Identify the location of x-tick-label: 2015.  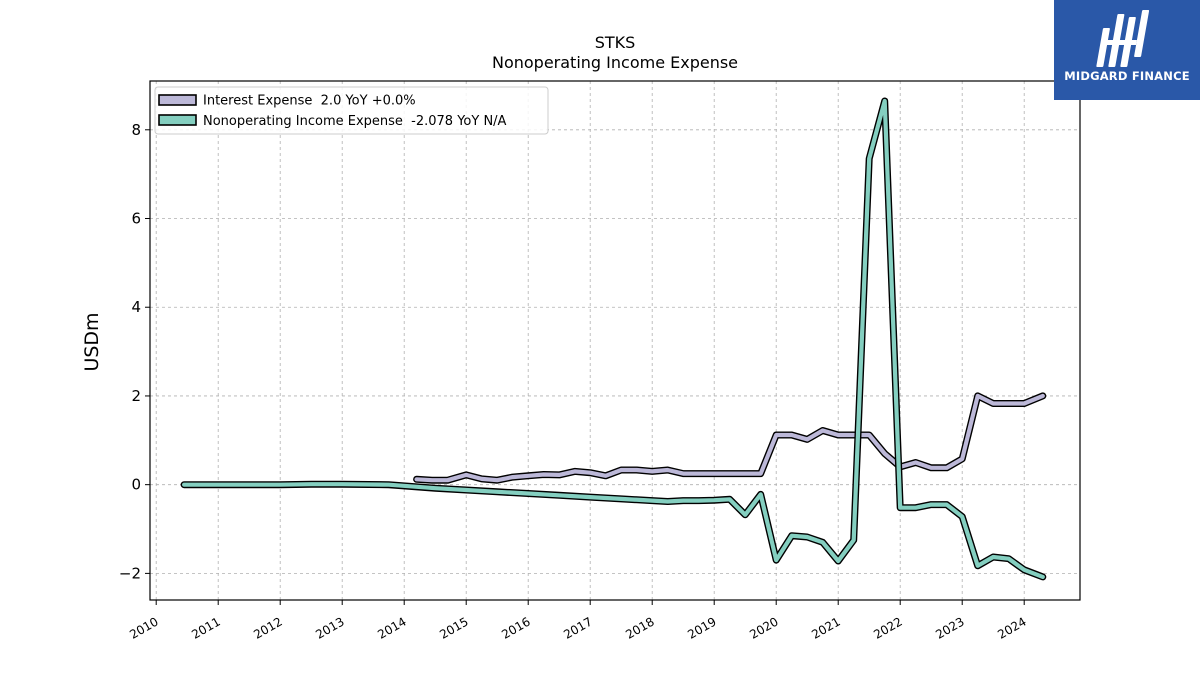
(453, 627).